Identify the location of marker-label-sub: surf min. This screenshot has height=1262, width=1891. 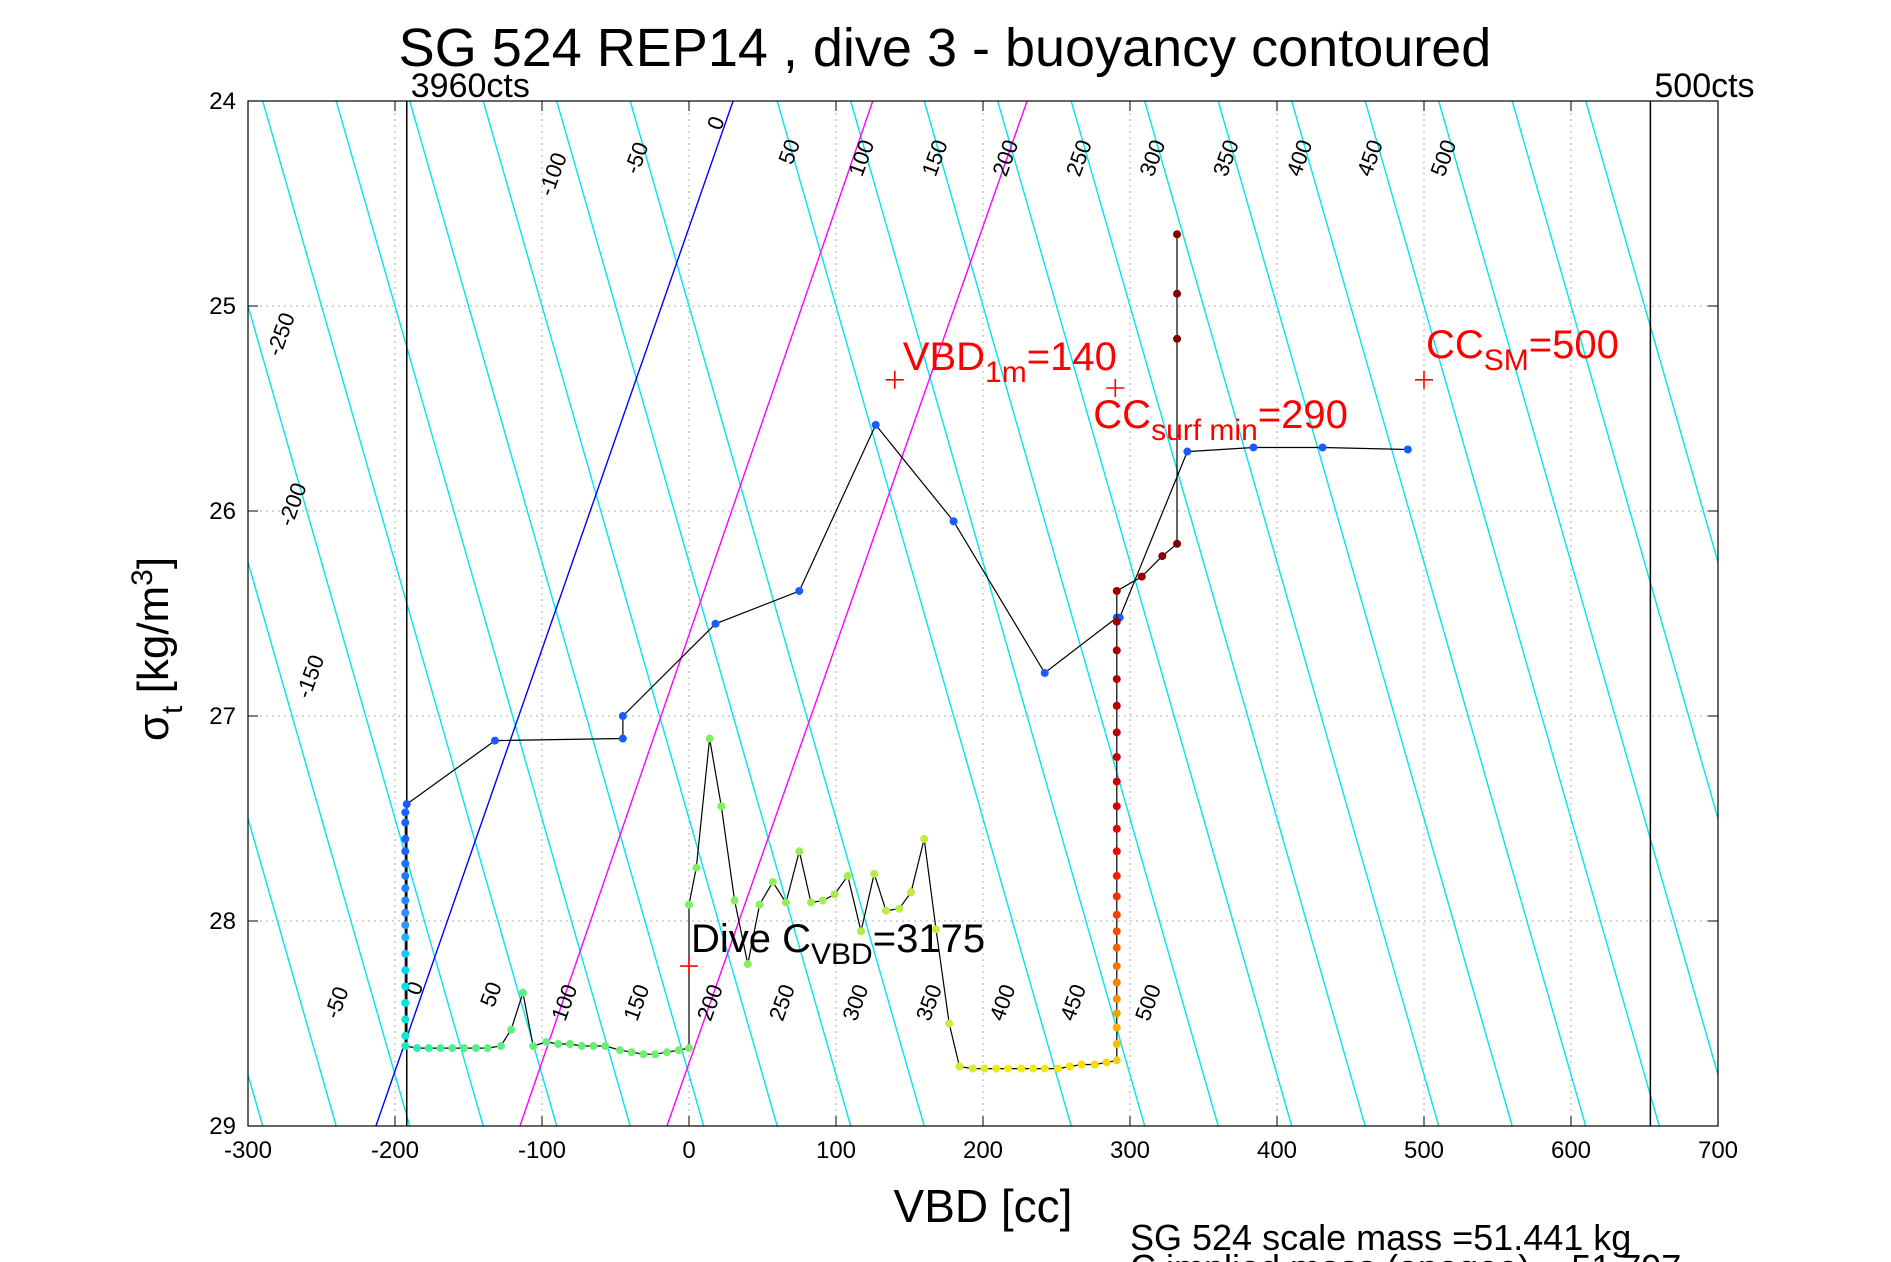
(1204, 430).